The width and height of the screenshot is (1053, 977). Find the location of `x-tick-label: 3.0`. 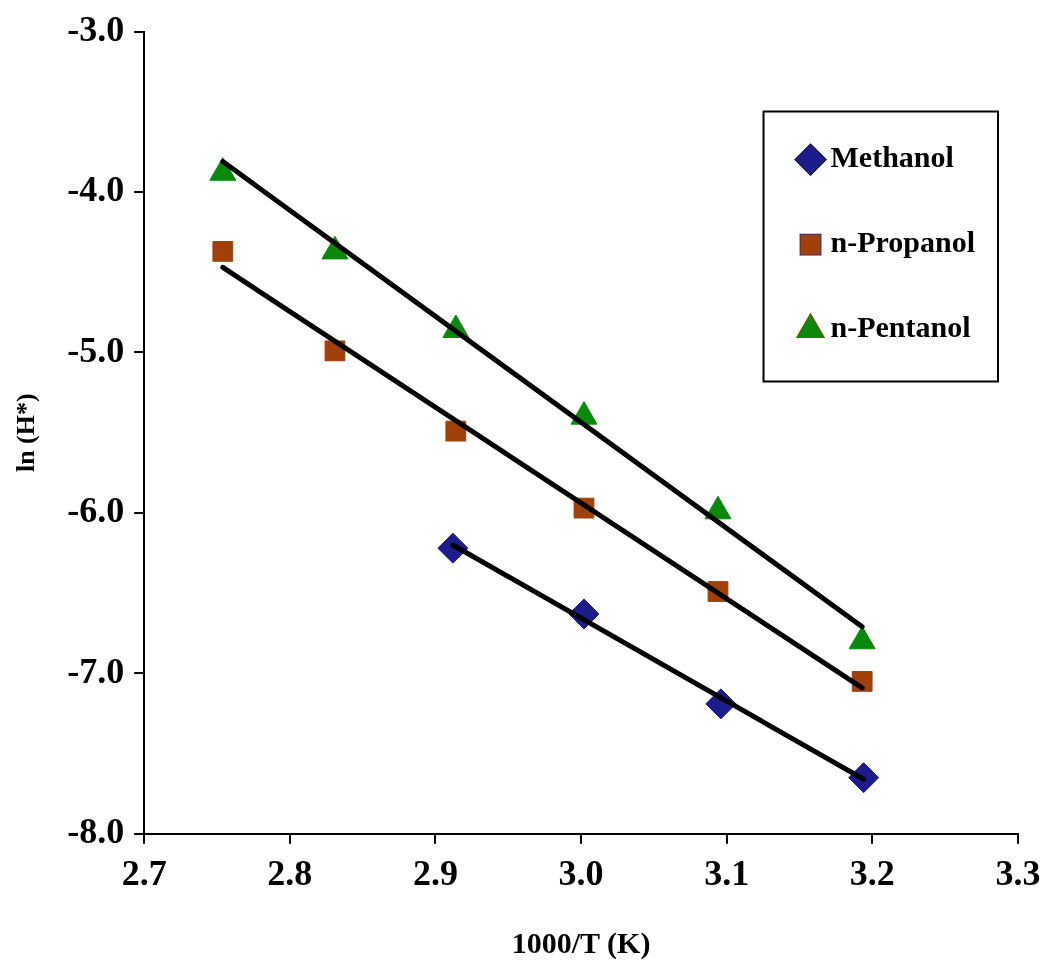

x-tick-label: 3.0 is located at coordinates (581, 872).